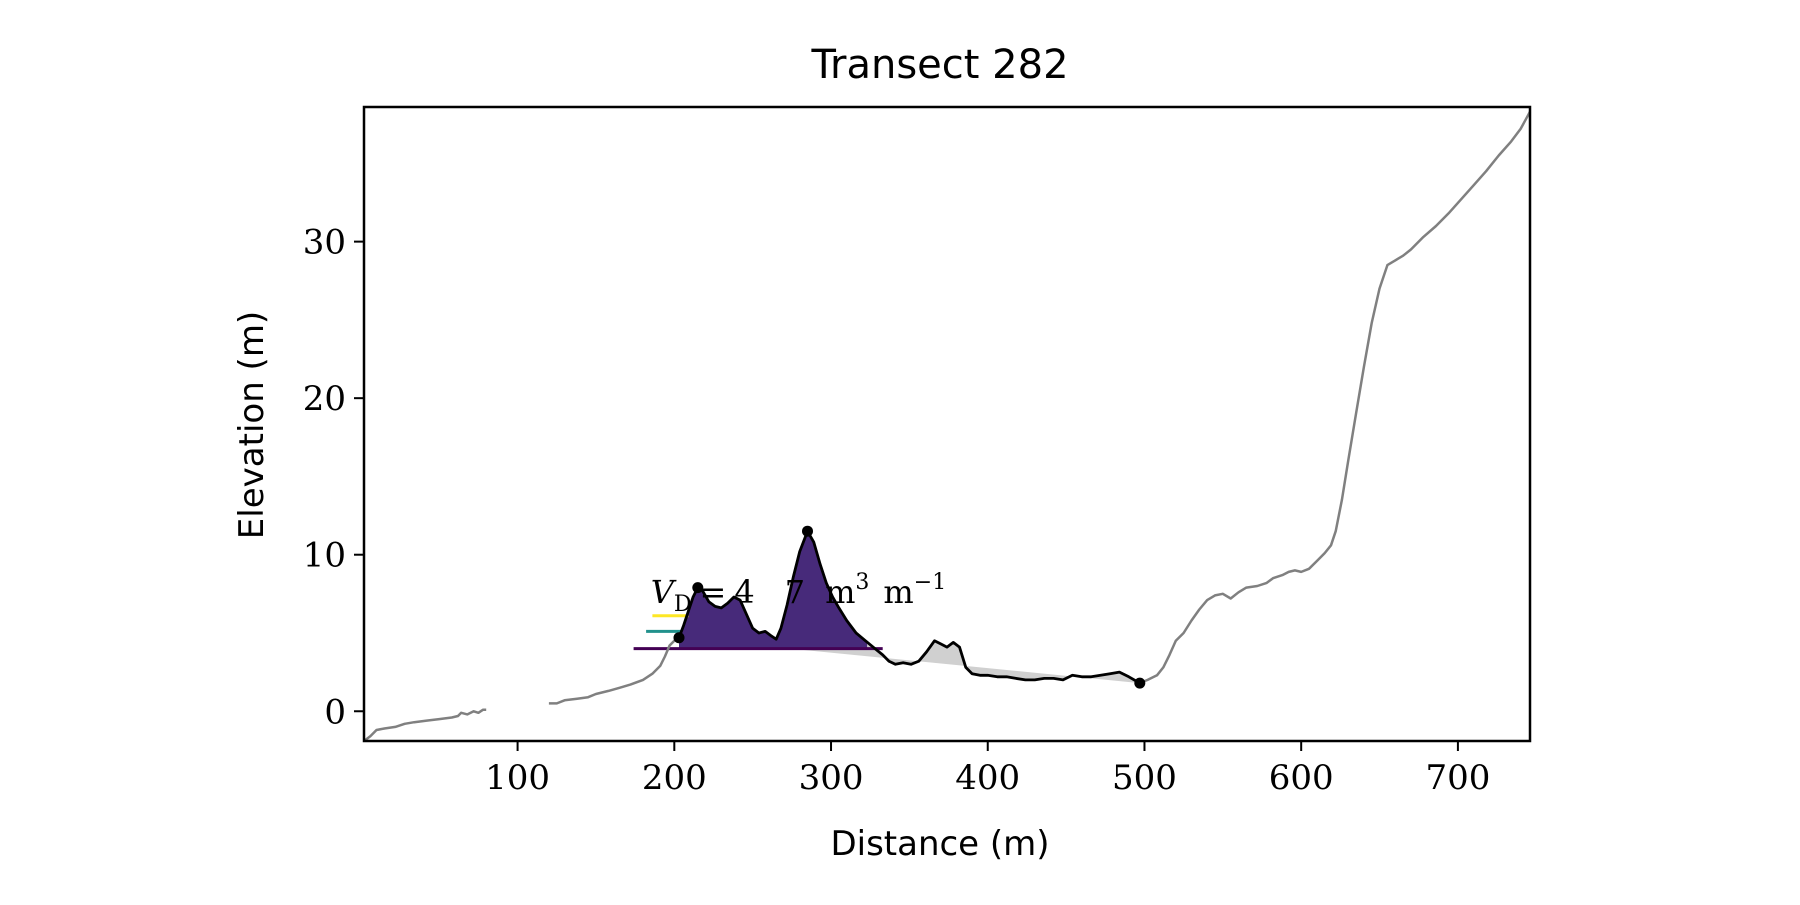 This screenshot has width=1800, height=905. I want to click on volume-annotation-volume-value: 4, so click(744, 592).